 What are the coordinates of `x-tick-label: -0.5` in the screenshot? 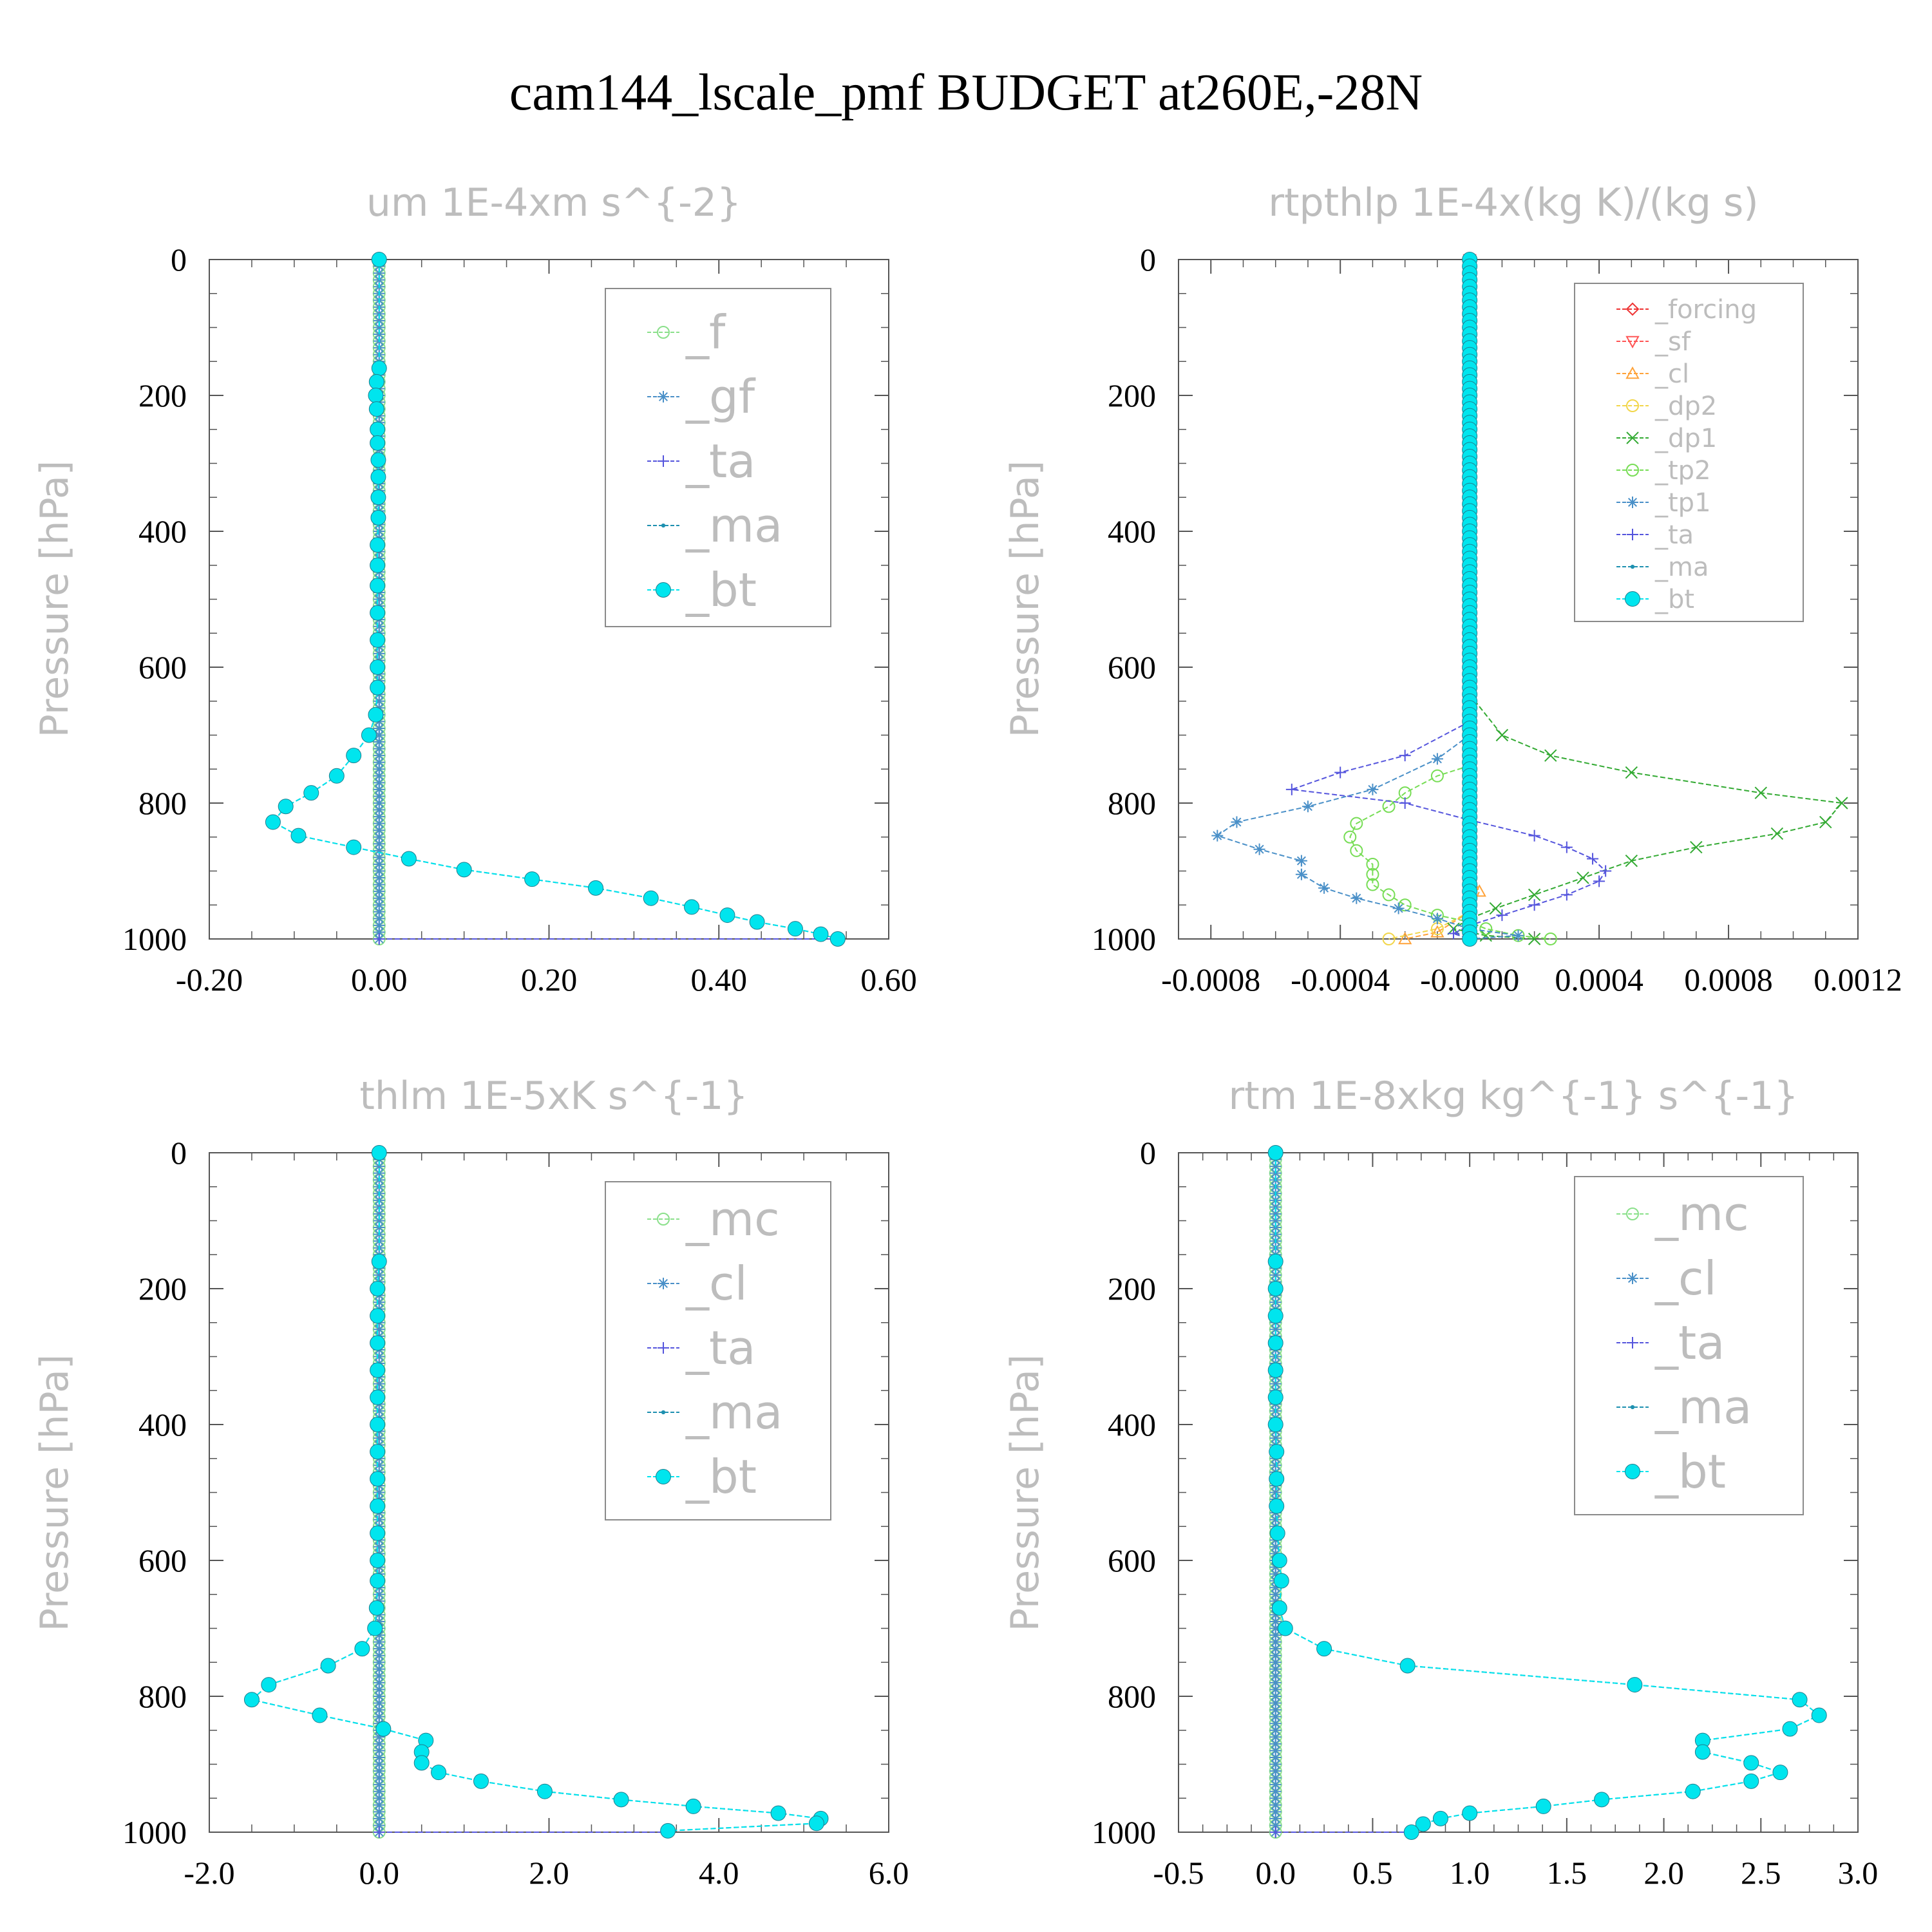 It's located at (1178, 1873).